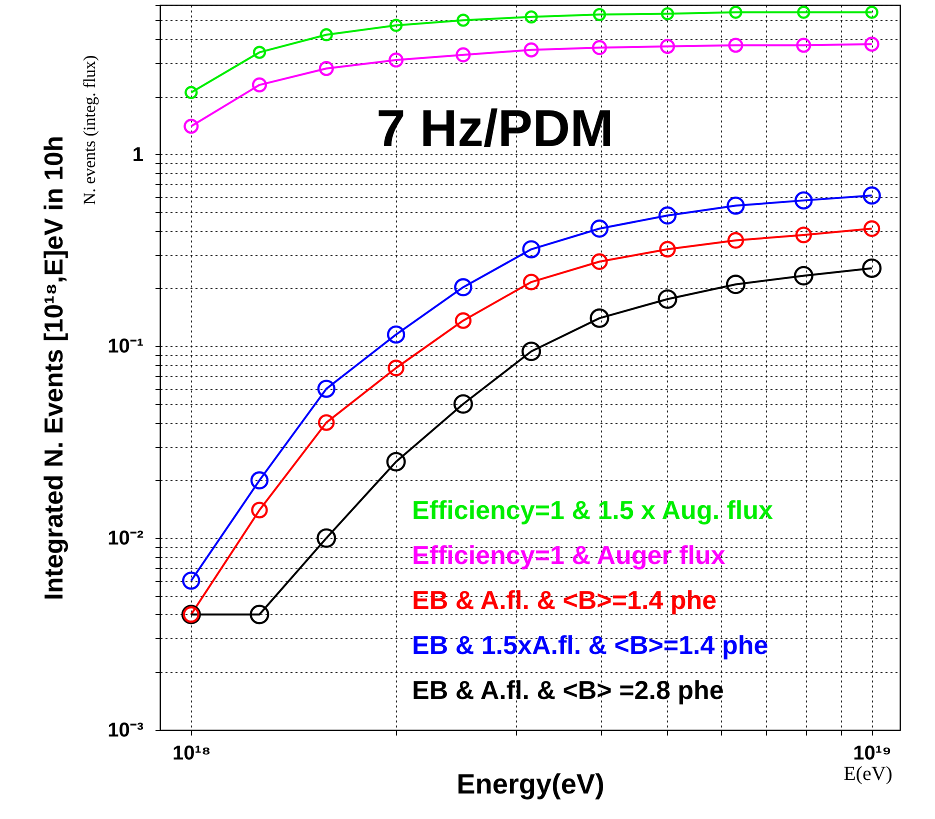  I want to click on y-tick-label: 10⁻², so click(126, 539).